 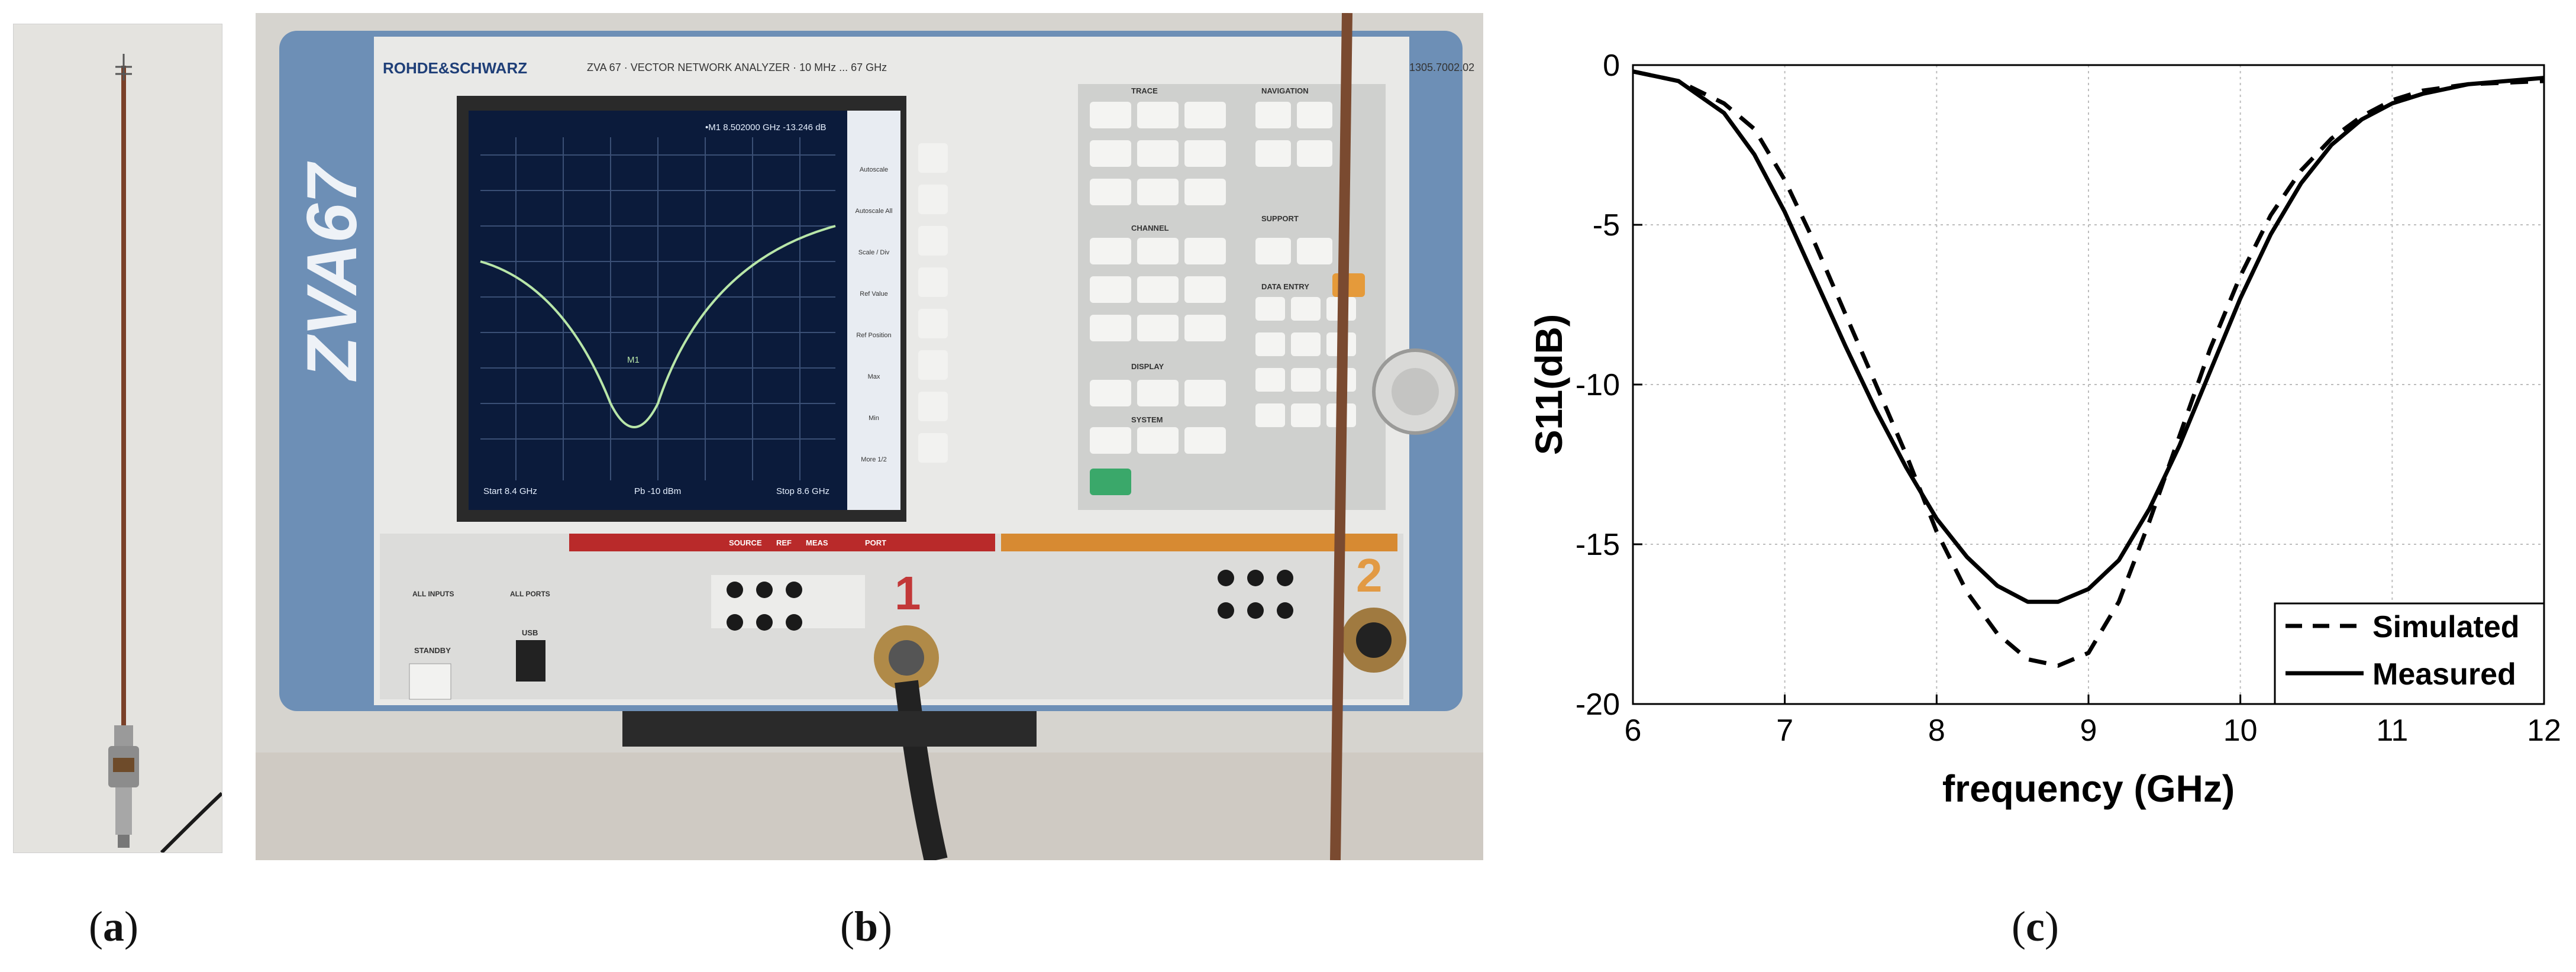 What do you see at coordinates (1147, 366) in the screenshot?
I see `section-display: DISPLAY` at bounding box center [1147, 366].